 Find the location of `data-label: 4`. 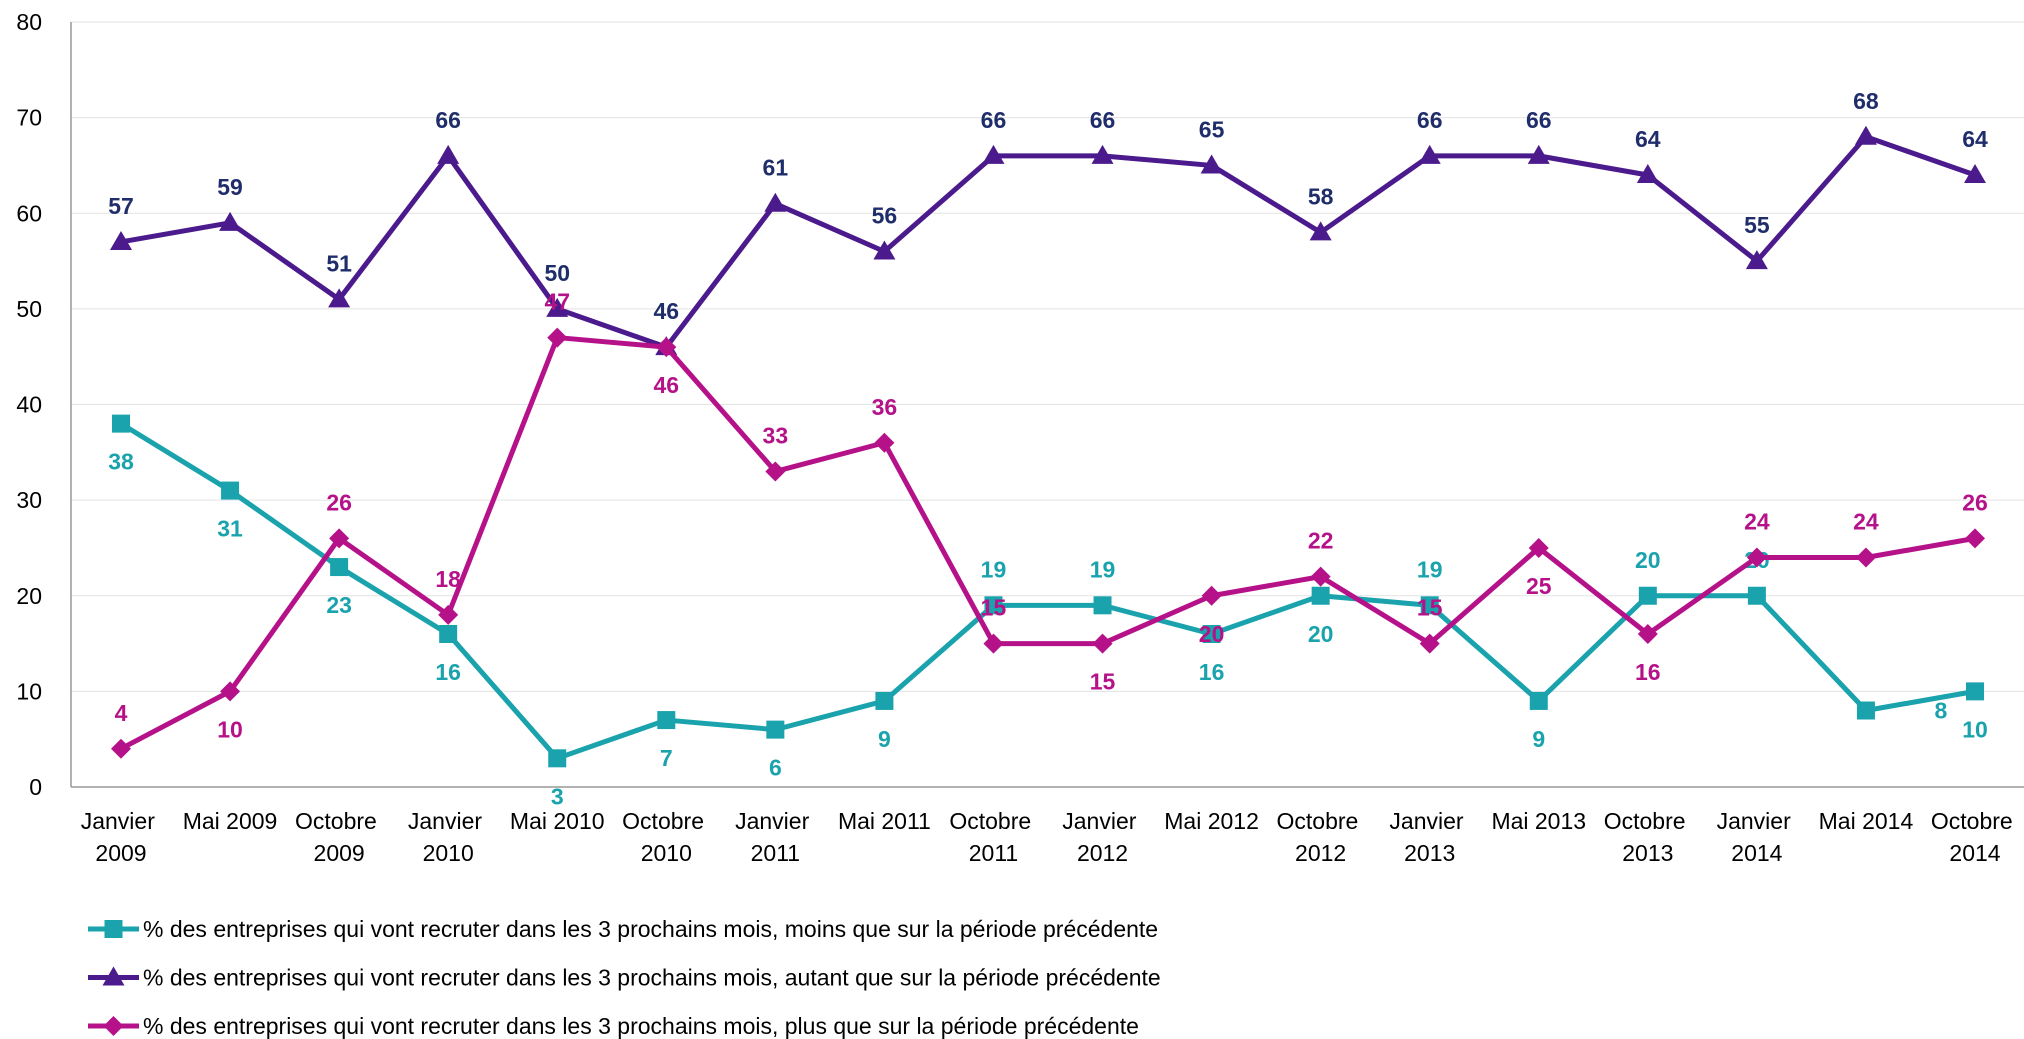

data-label: 4 is located at coordinates (121, 713).